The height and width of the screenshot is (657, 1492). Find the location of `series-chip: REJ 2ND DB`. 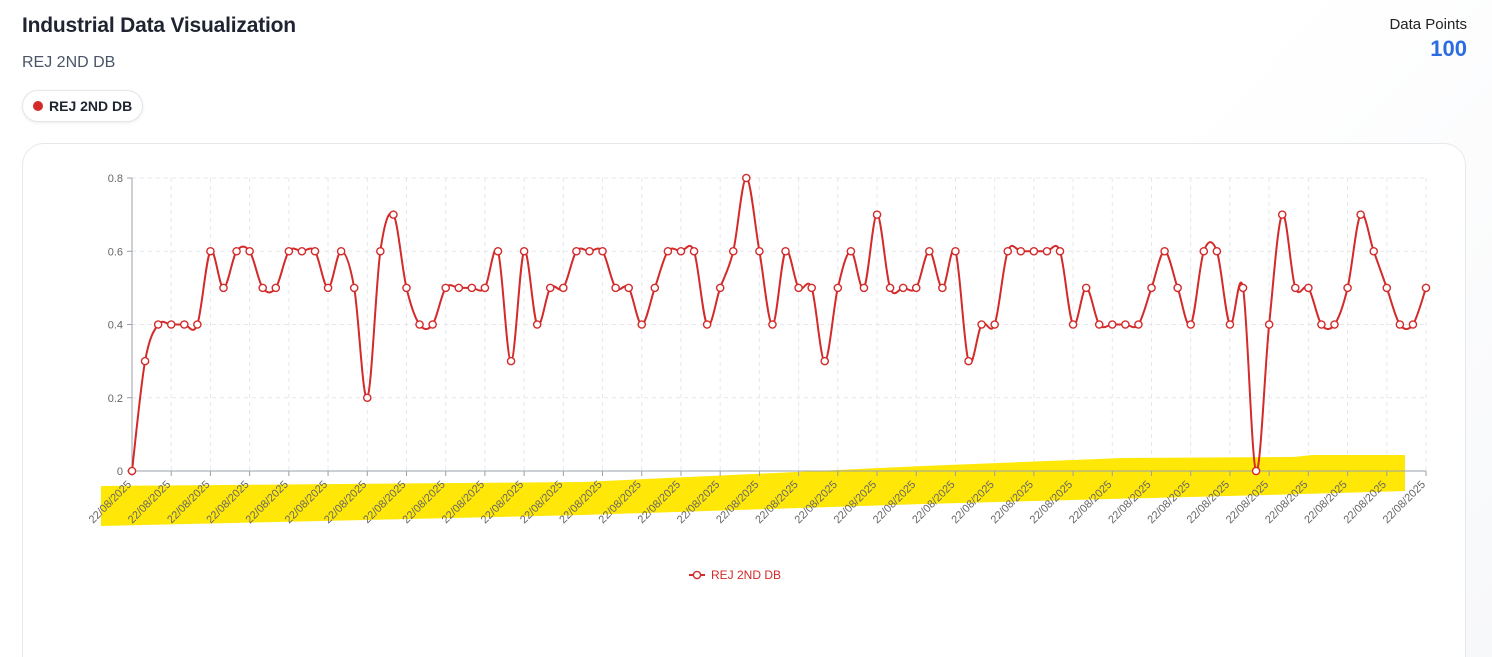

series-chip: REJ 2ND DB is located at coordinates (83, 106).